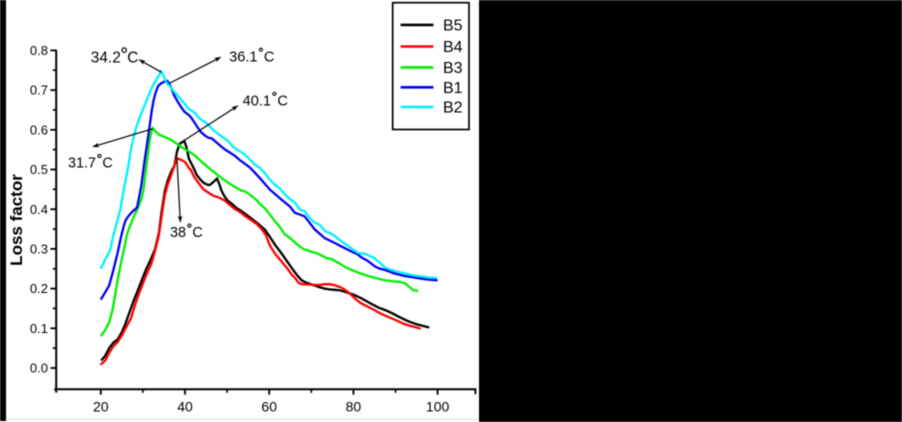 The height and width of the screenshot is (422, 902). I want to click on svg-text: 60, so click(269, 406).